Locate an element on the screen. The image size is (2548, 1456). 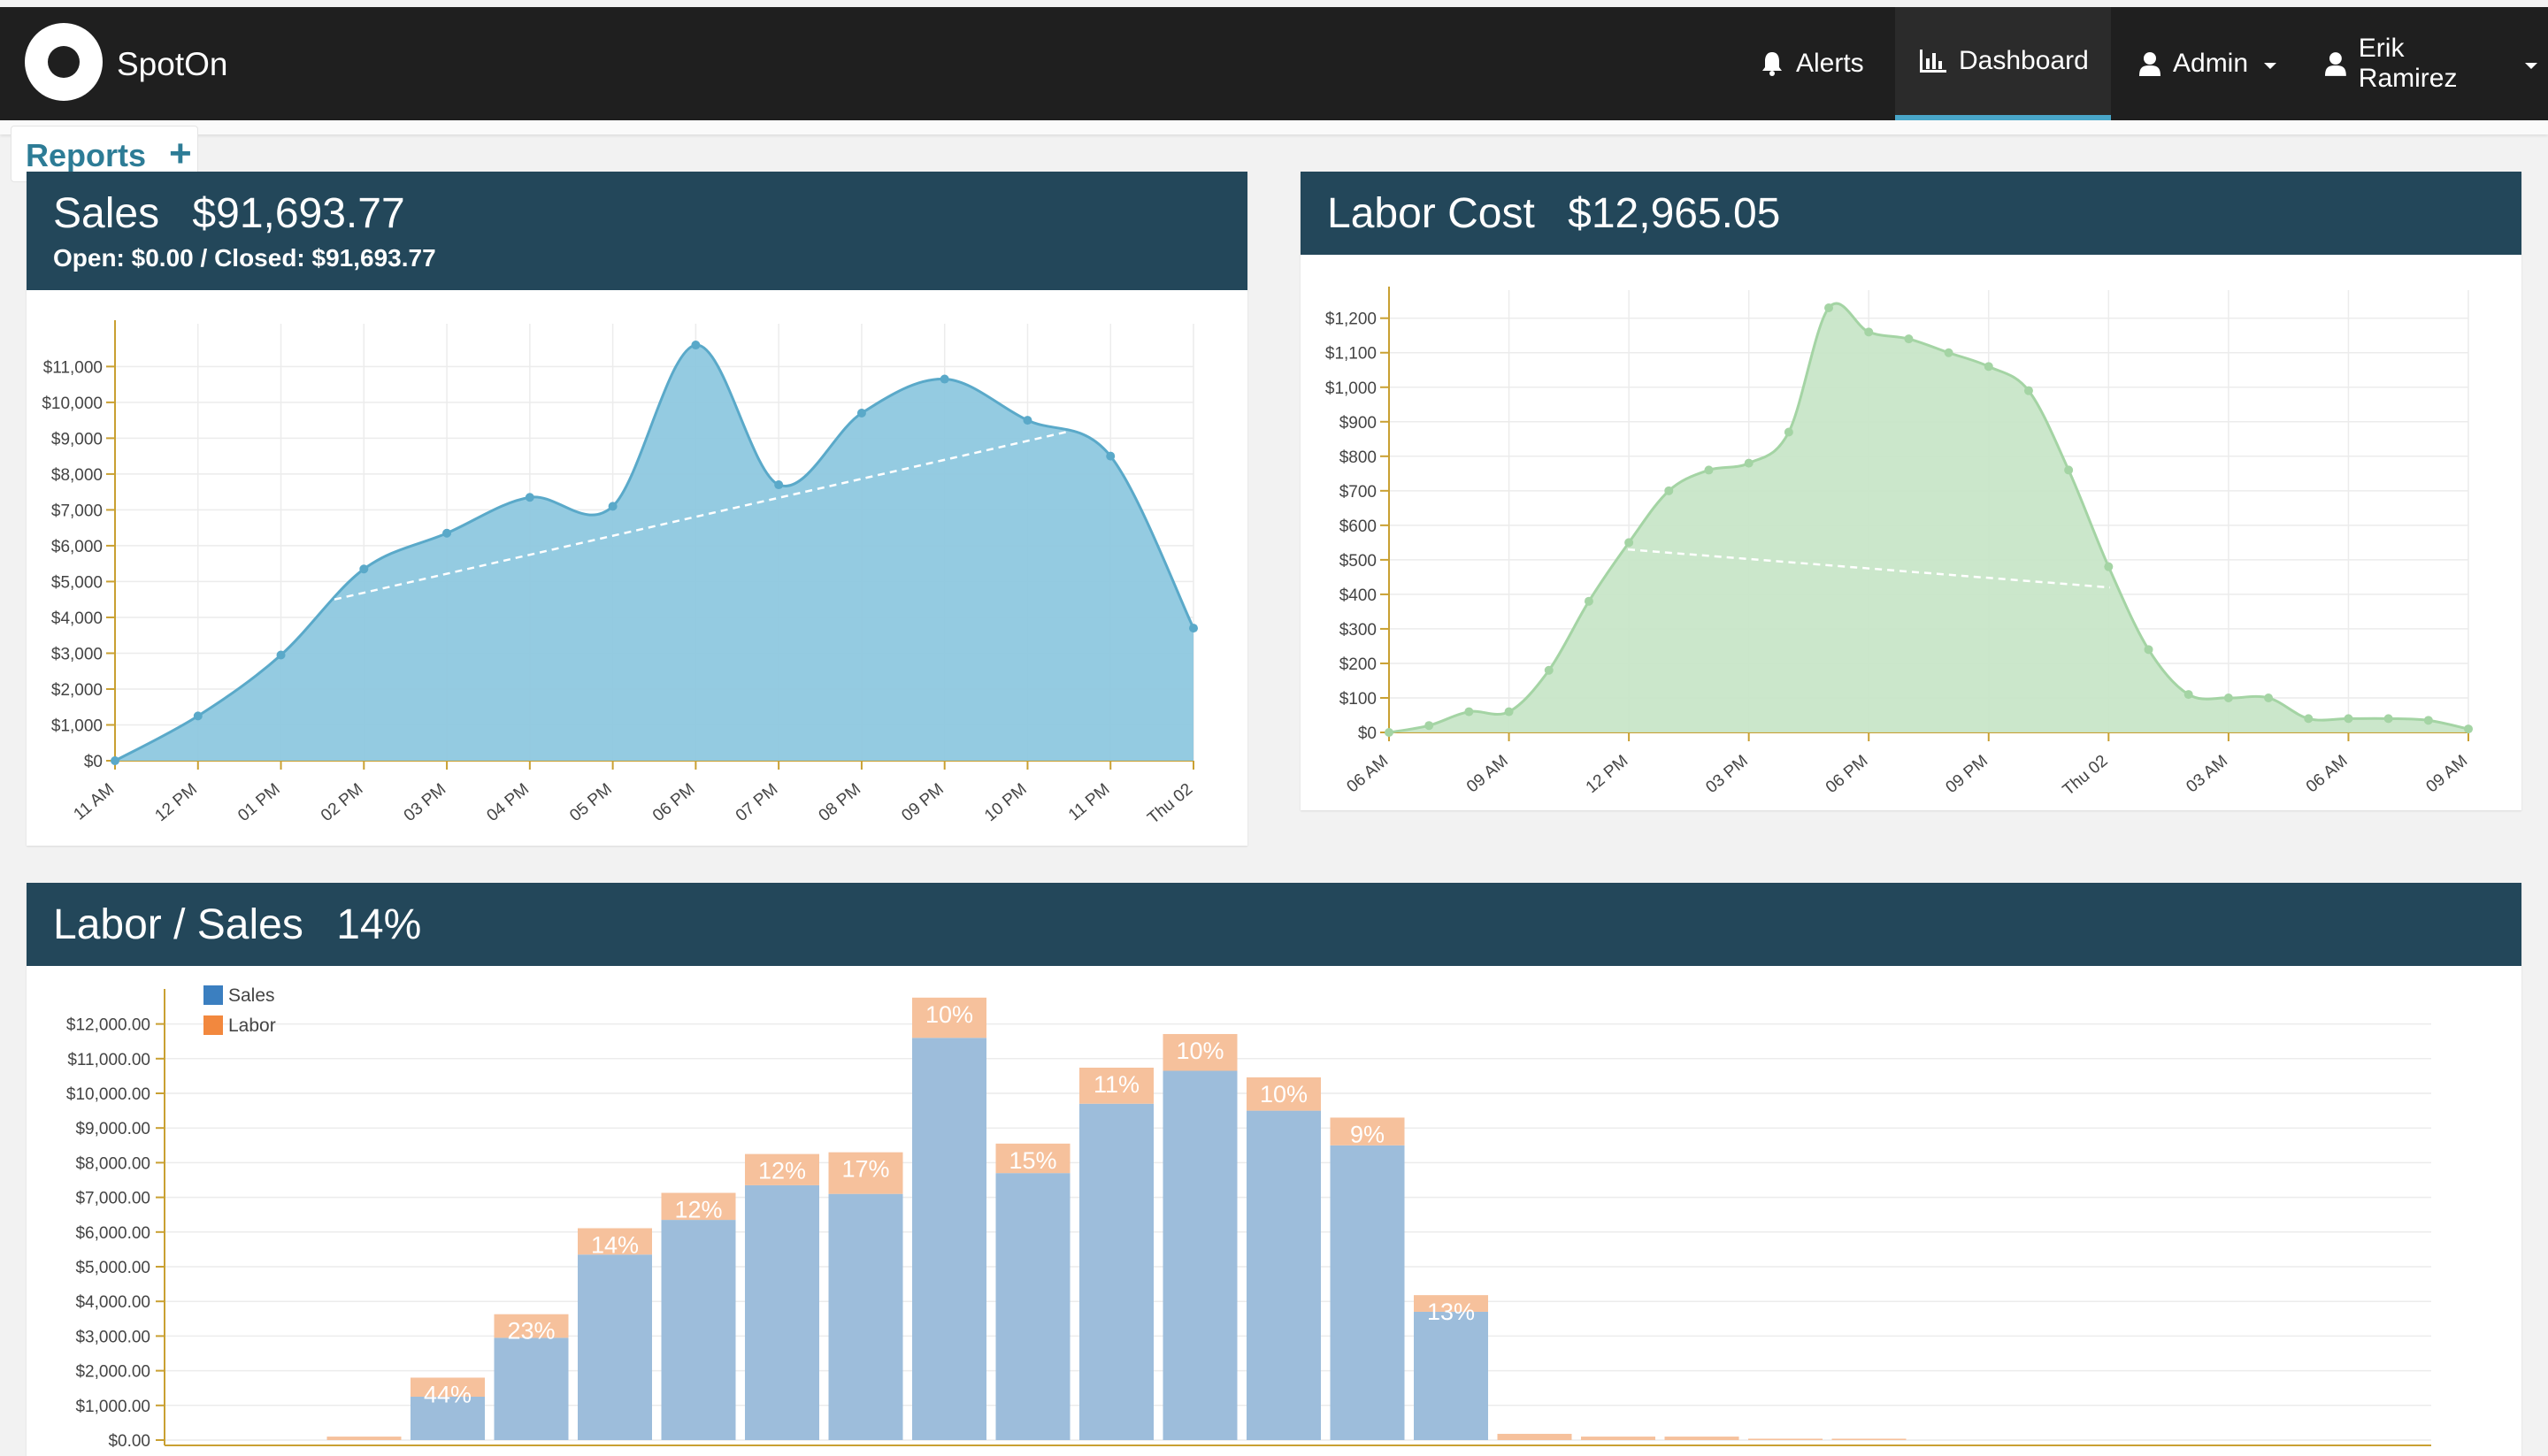
y-tick-label: $3,000.00 is located at coordinates (113, 1337).